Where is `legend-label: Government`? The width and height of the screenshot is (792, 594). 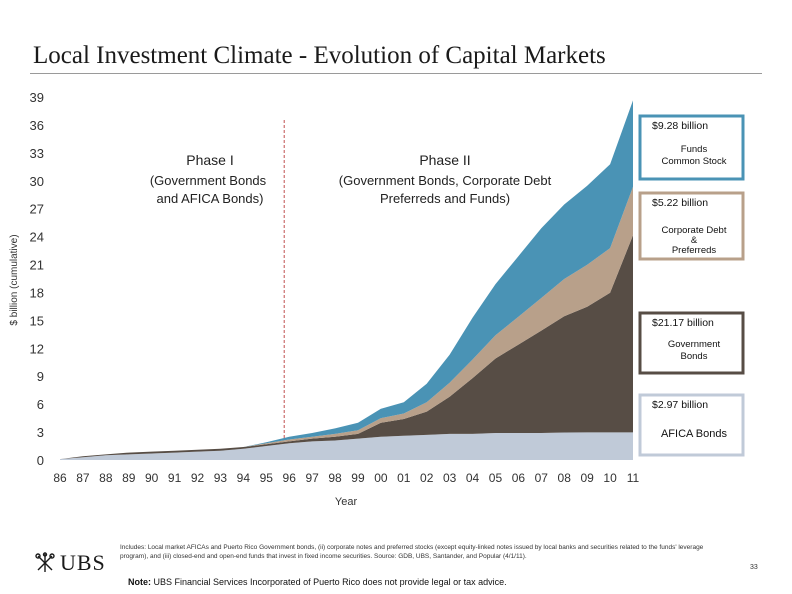 legend-label: Government is located at coordinates (694, 344).